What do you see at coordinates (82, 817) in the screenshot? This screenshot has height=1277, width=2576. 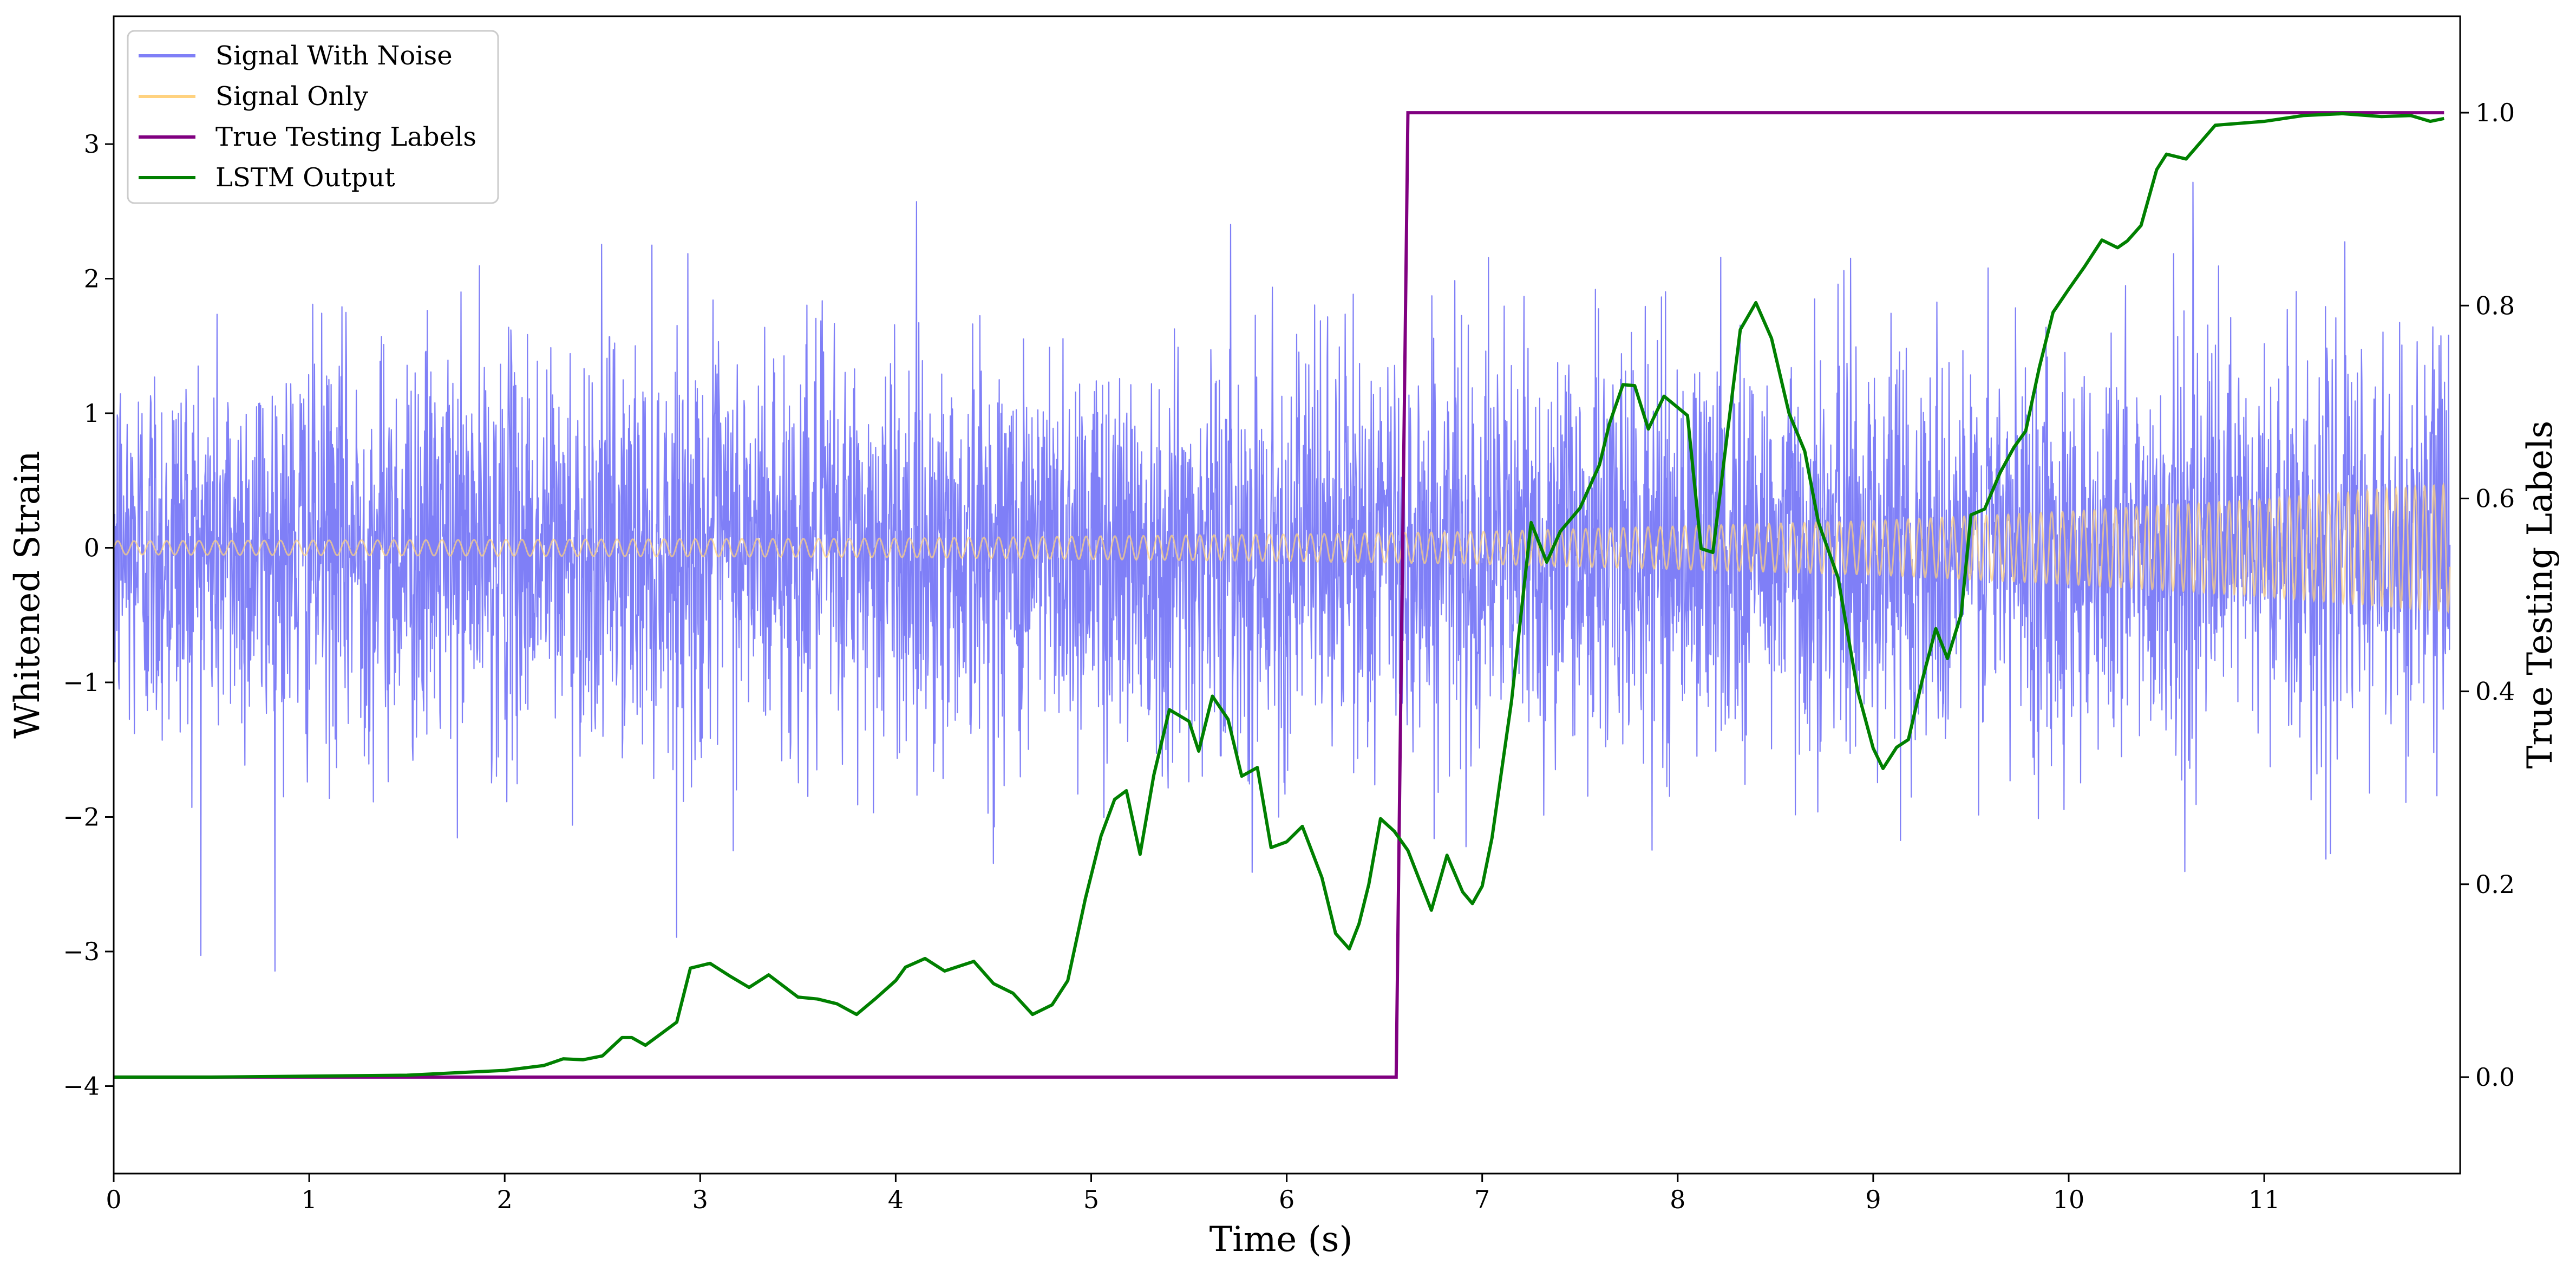 I see `y-tick-label: −2` at bounding box center [82, 817].